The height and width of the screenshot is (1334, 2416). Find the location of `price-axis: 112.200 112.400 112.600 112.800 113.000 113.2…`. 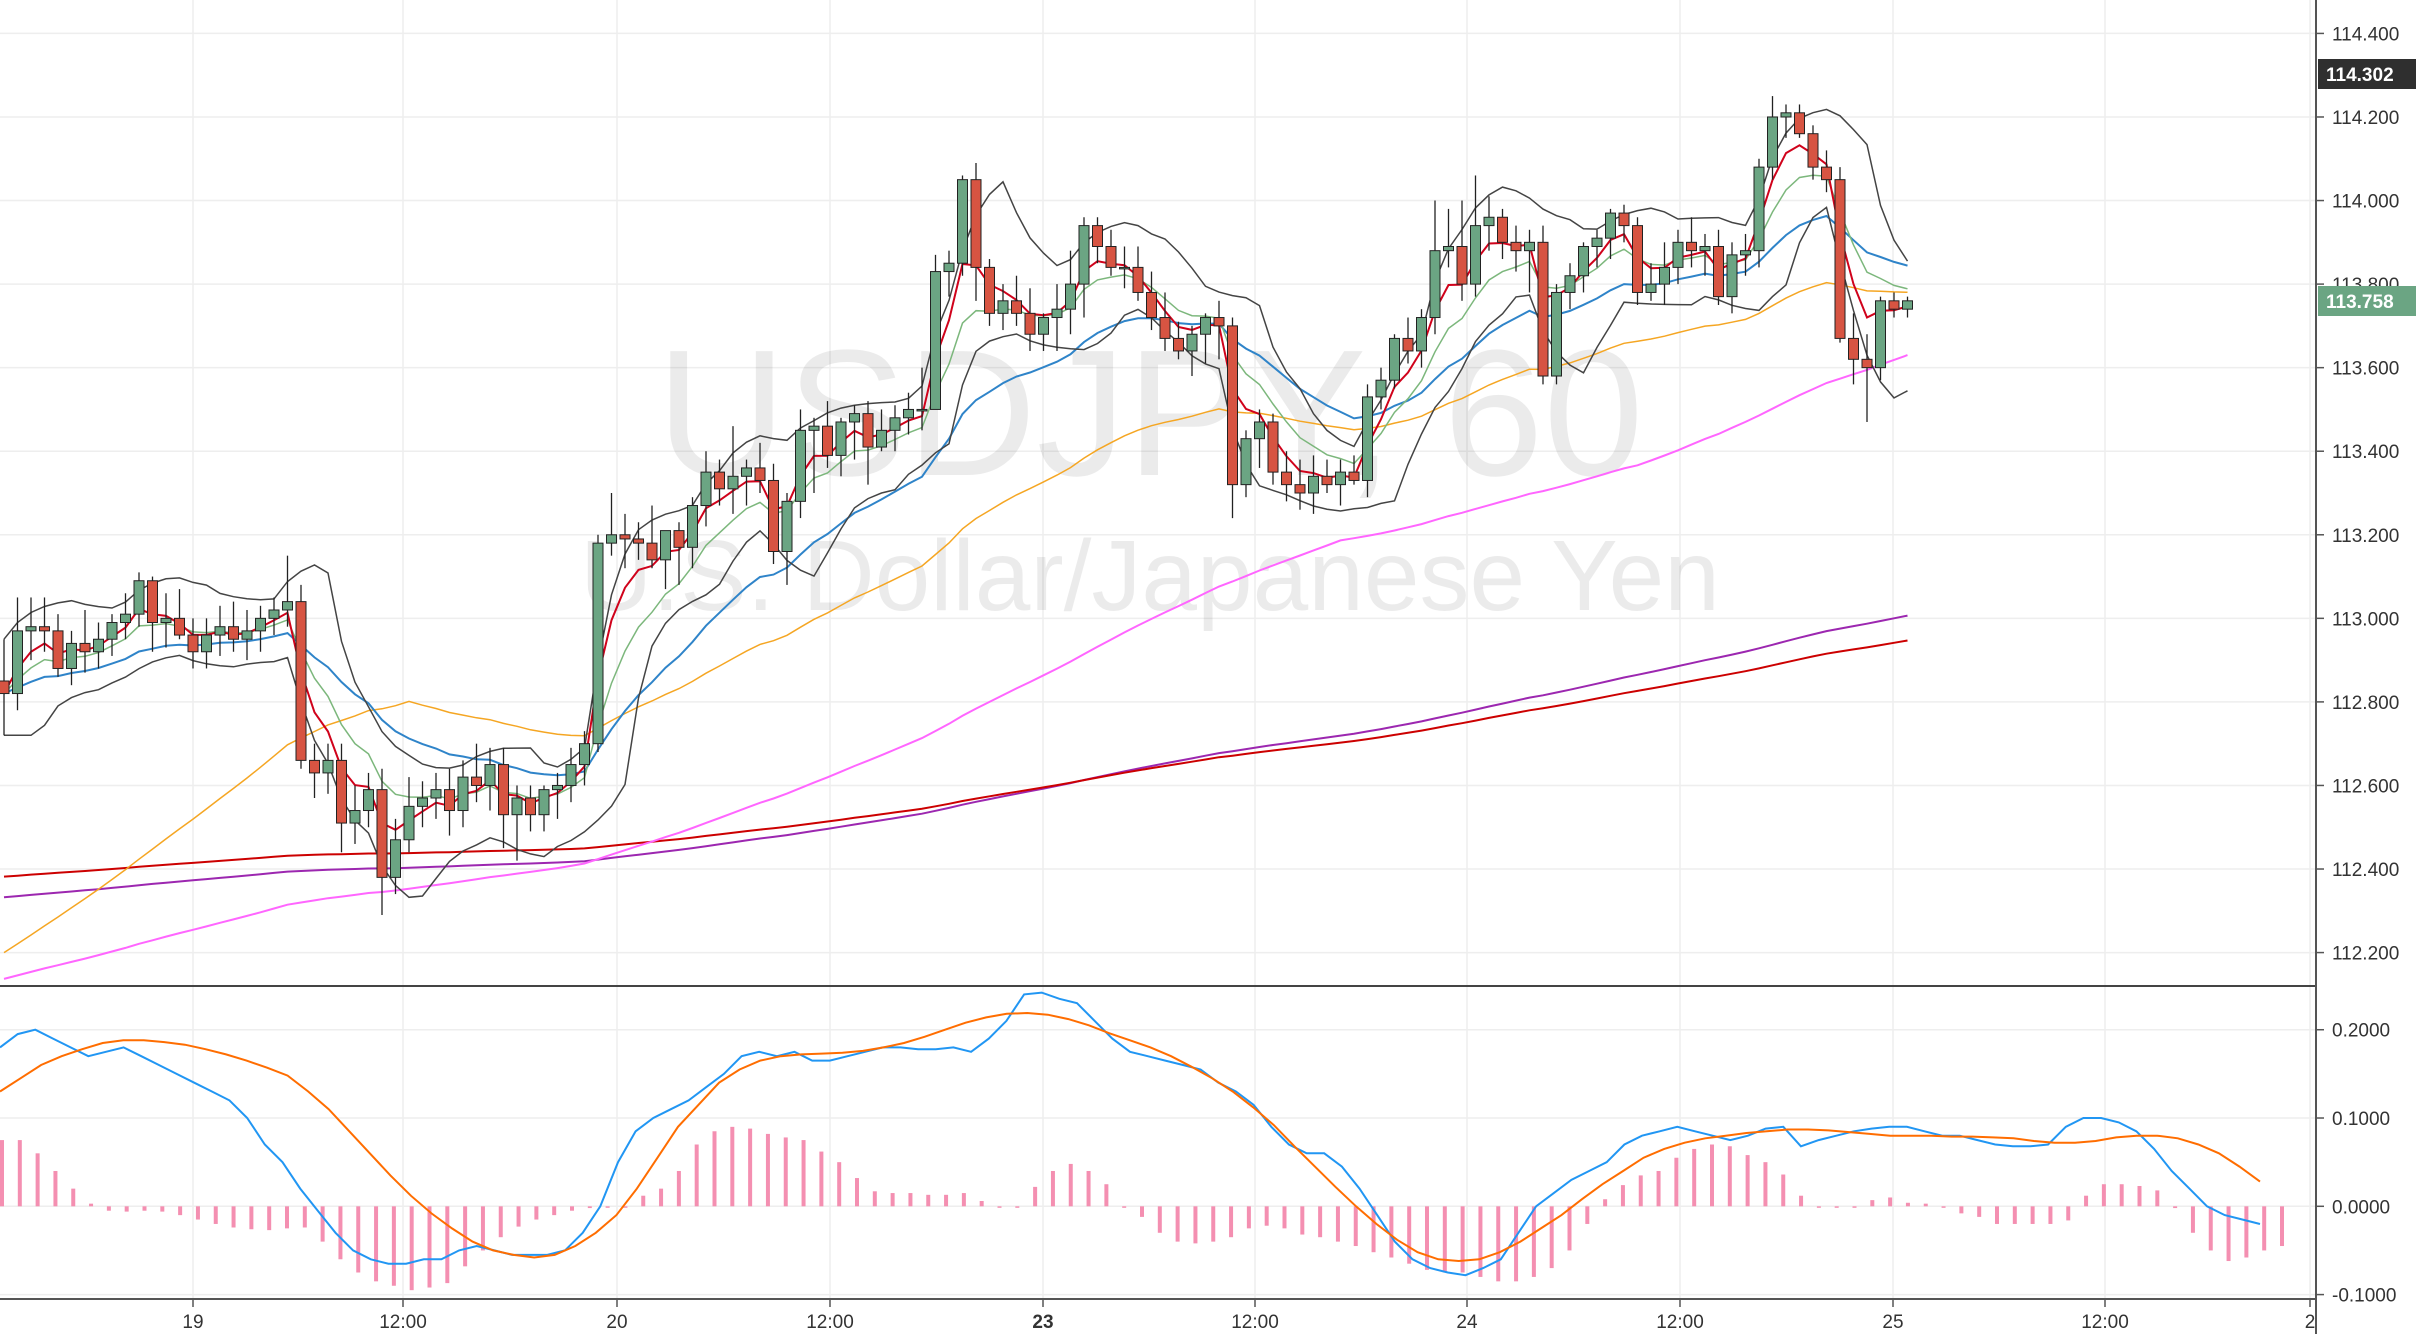

price-axis: 112.200 112.400 112.600 112.800 113.000 113.2… is located at coordinates (2357, 494).